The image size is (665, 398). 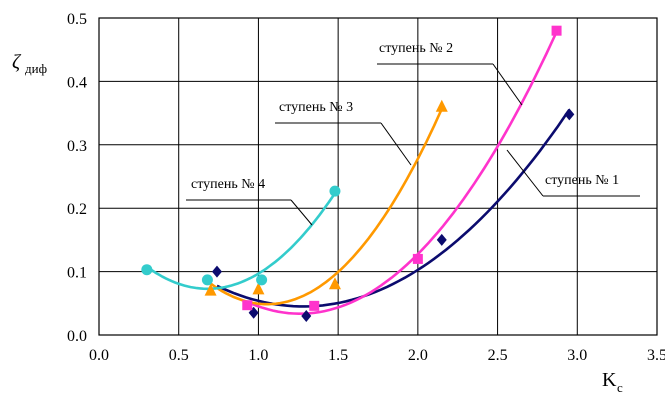 What do you see at coordinates (17, 62) in the screenshot?
I see `y-axis-label: ζ` at bounding box center [17, 62].